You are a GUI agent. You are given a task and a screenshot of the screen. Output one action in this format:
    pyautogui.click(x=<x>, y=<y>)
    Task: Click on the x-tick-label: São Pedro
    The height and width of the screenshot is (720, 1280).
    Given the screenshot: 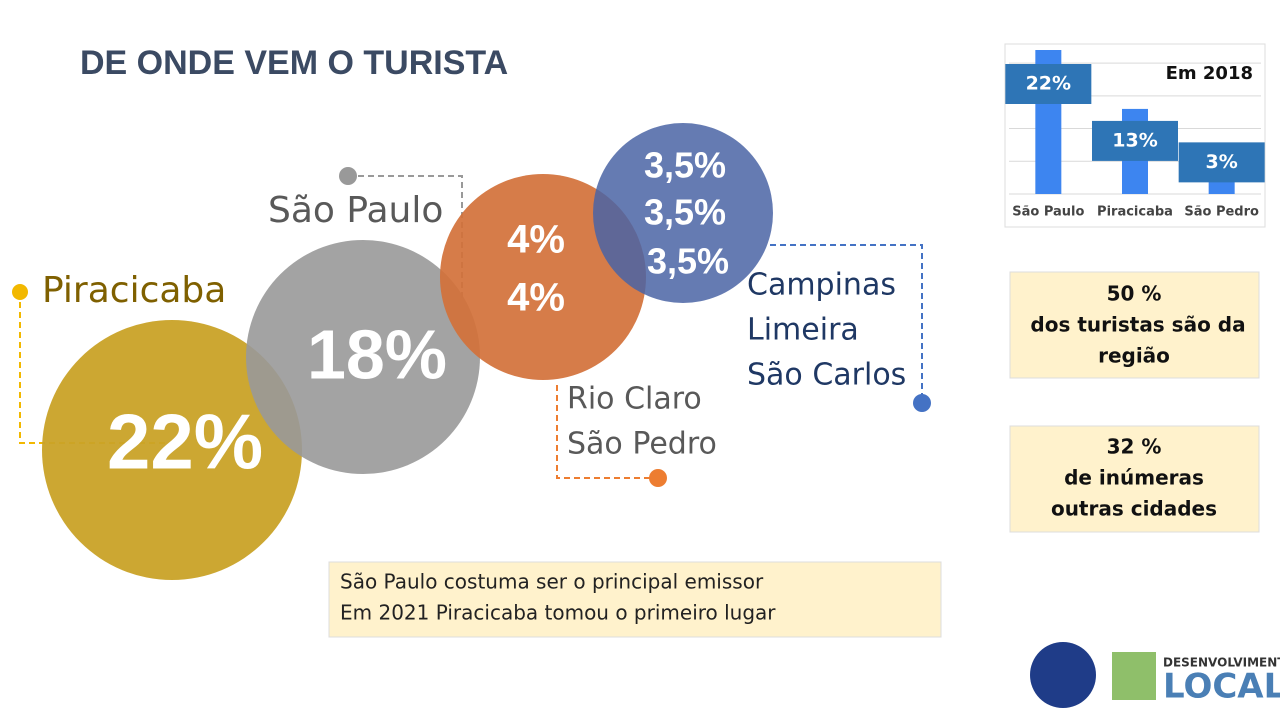 What is the action you would take?
    pyautogui.click(x=1221, y=212)
    